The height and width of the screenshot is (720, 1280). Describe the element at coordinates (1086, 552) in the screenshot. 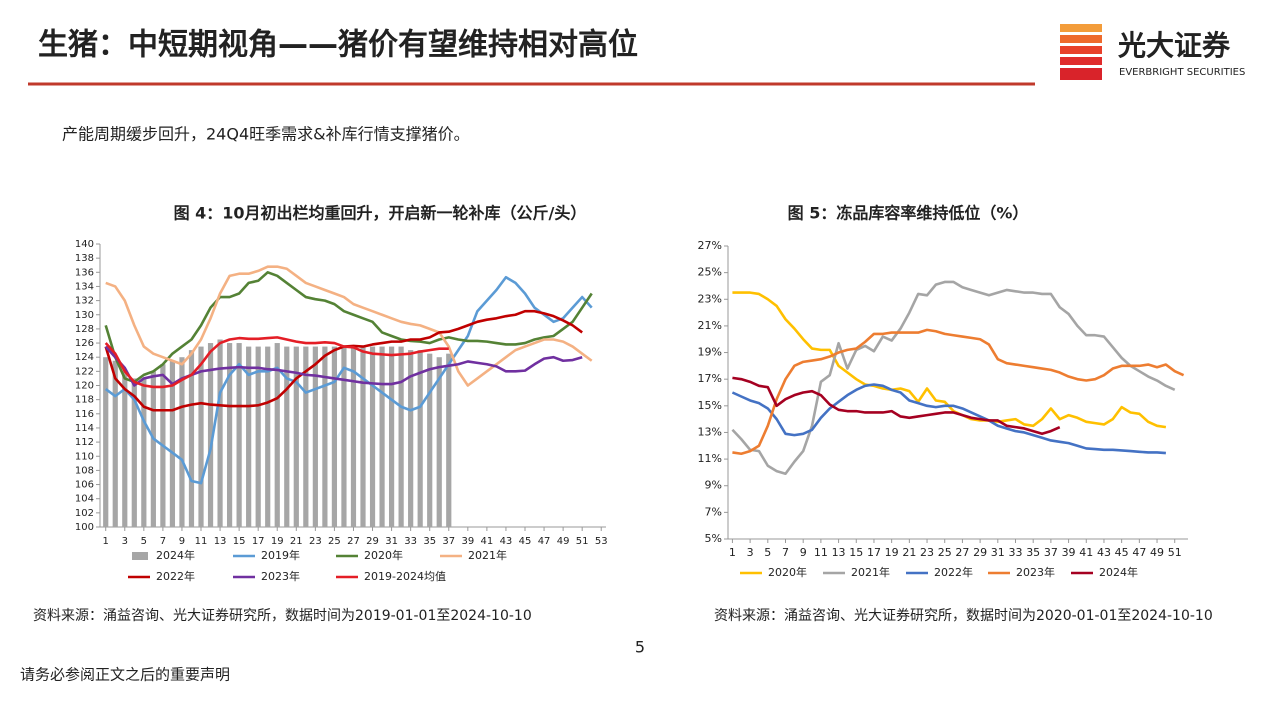

I see `x-tick-label: 41` at that location.